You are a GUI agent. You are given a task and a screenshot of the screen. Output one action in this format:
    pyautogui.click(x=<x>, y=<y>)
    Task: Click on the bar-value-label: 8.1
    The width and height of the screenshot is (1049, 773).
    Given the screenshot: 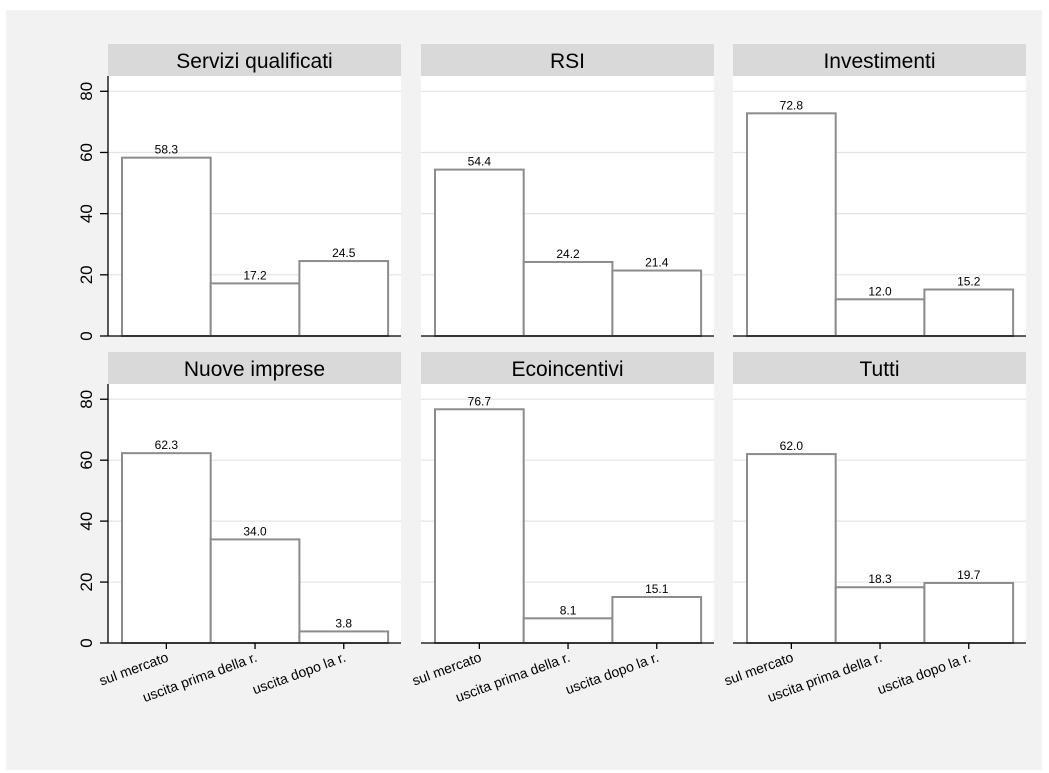 What is the action you would take?
    pyautogui.click(x=568, y=610)
    